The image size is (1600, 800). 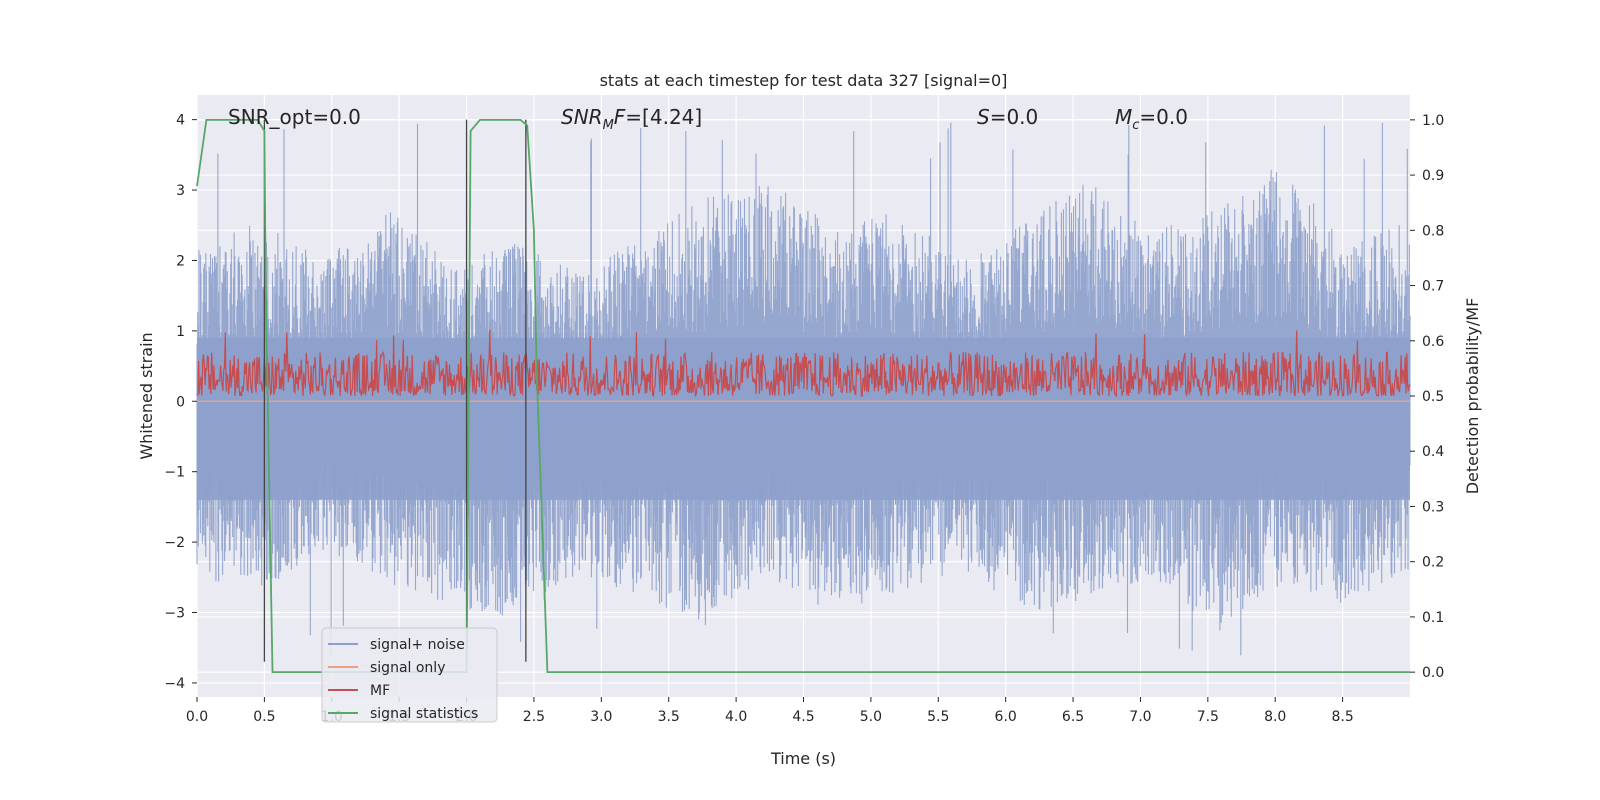 I want to click on x-tick-label: 2.5, so click(x=534, y=717).